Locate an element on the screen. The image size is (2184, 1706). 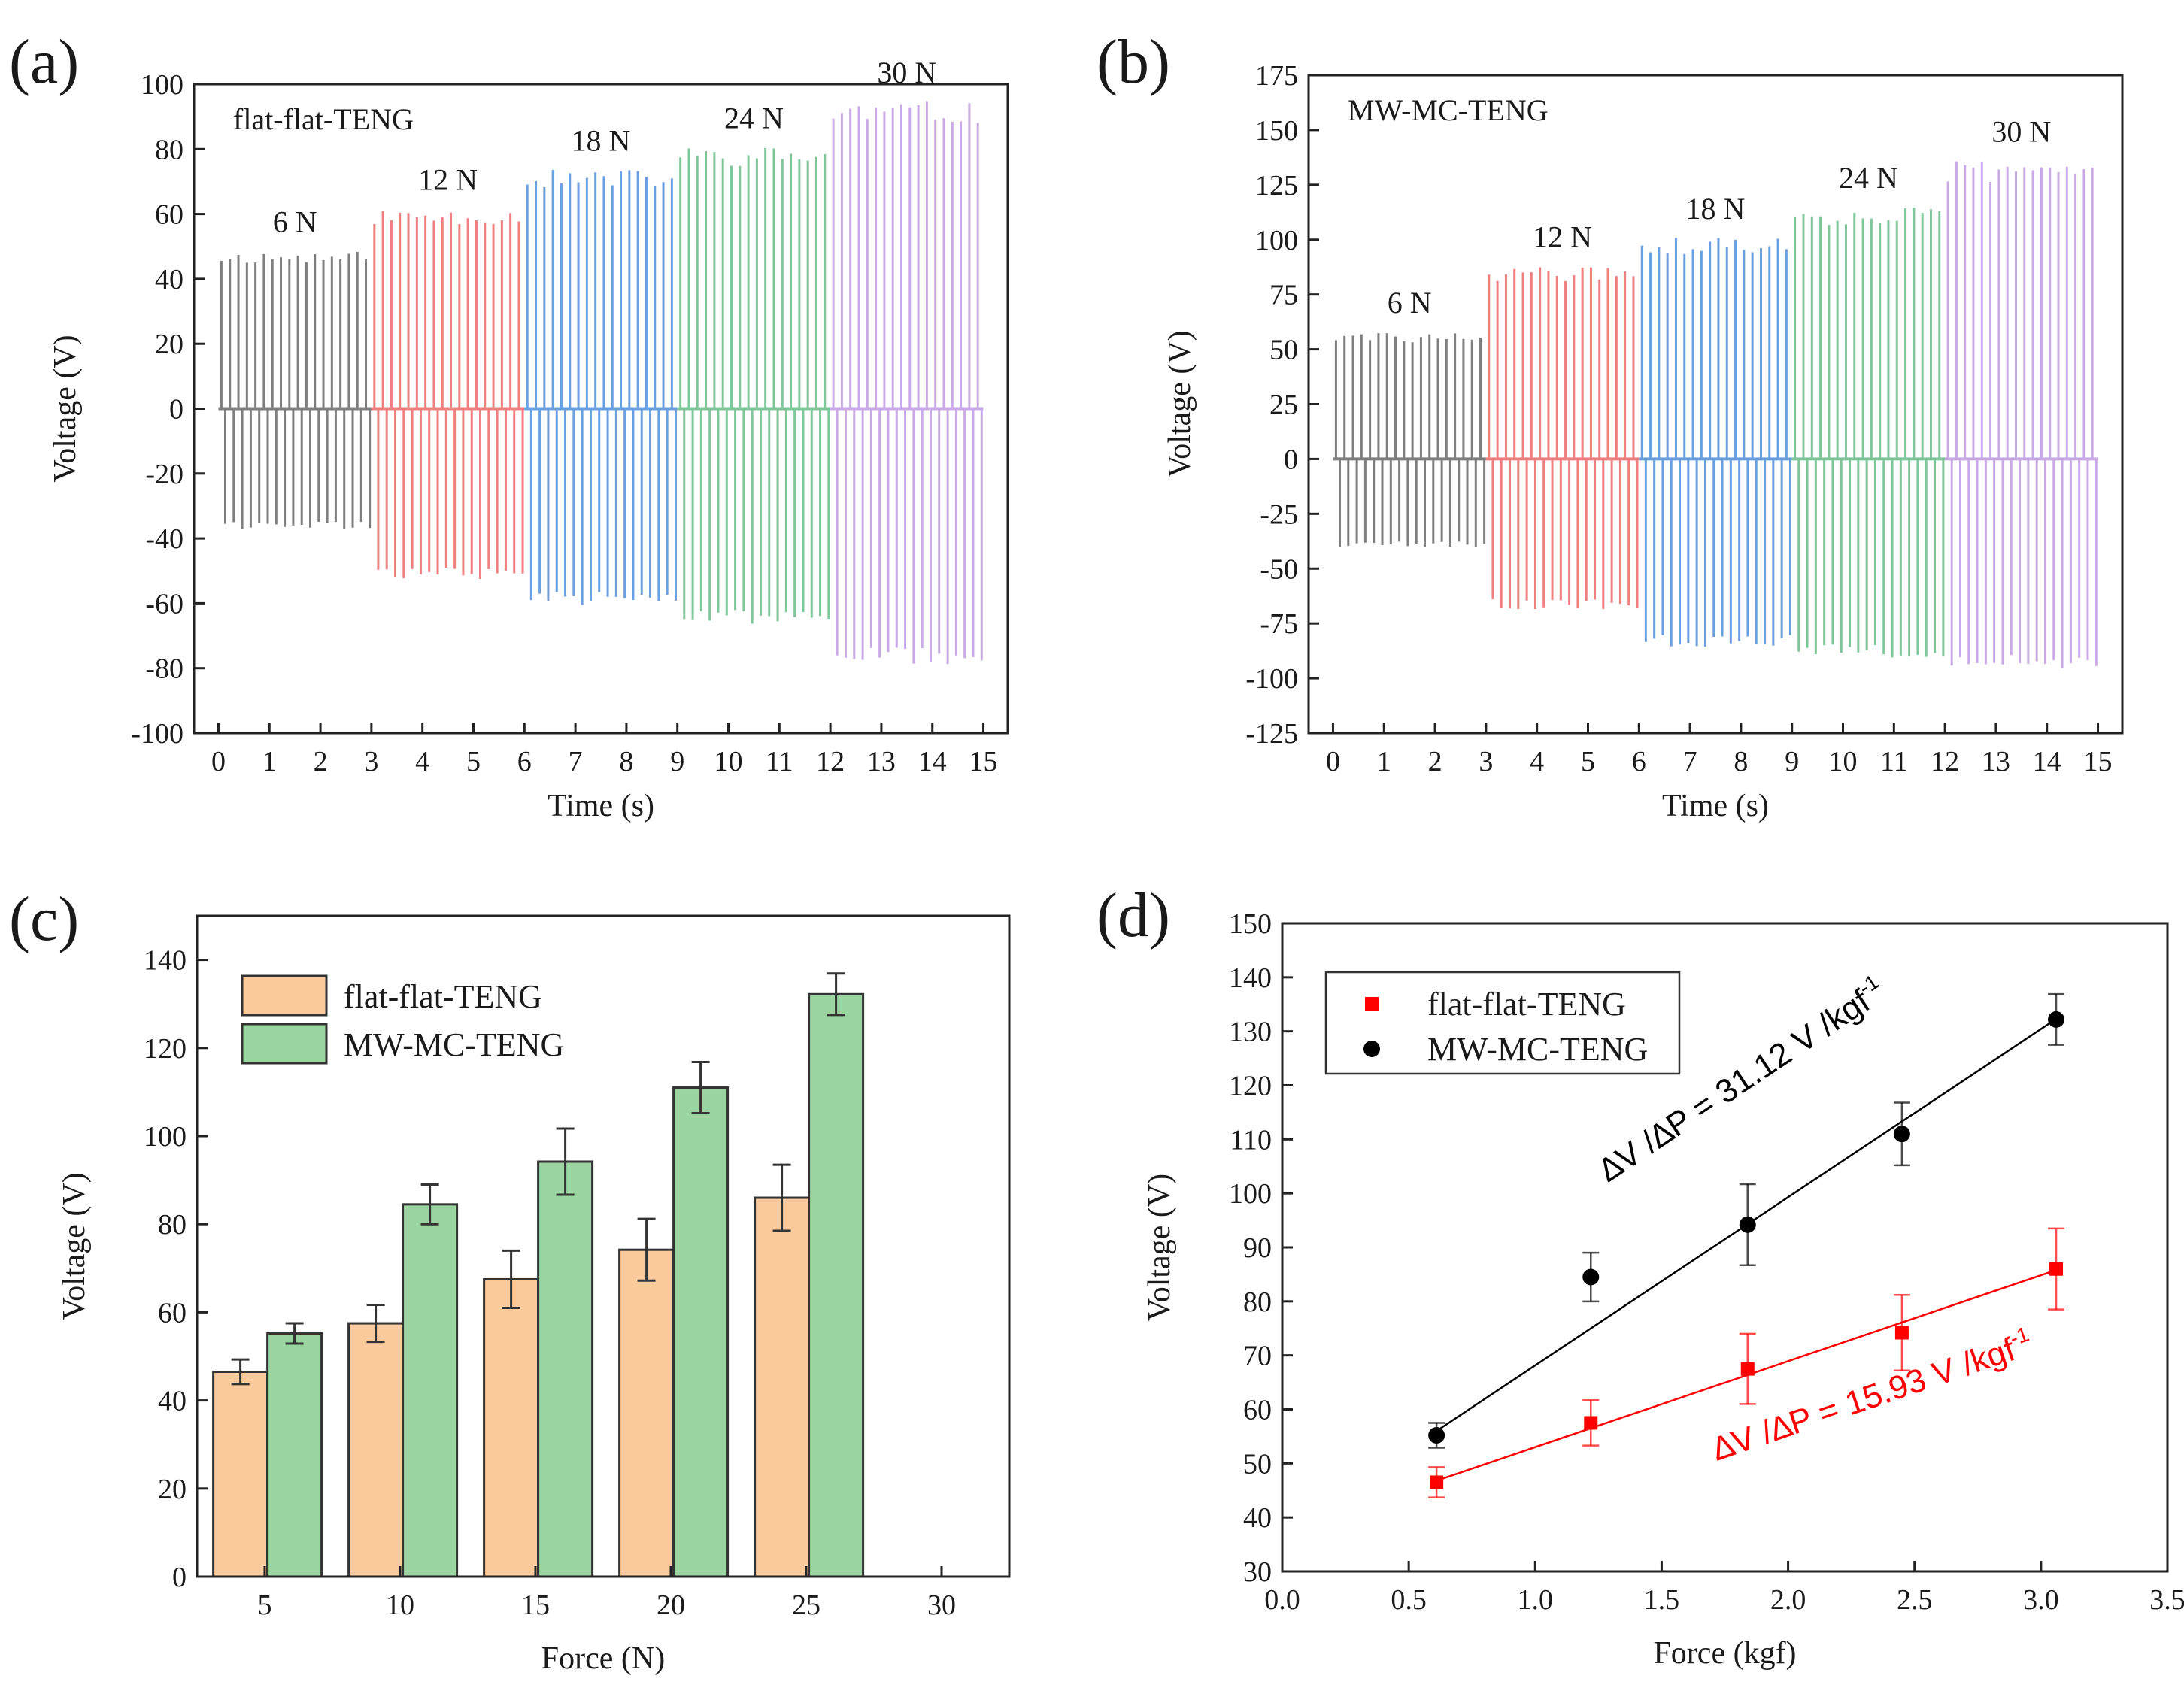
y-tick-label: 40 is located at coordinates (1257, 1518).